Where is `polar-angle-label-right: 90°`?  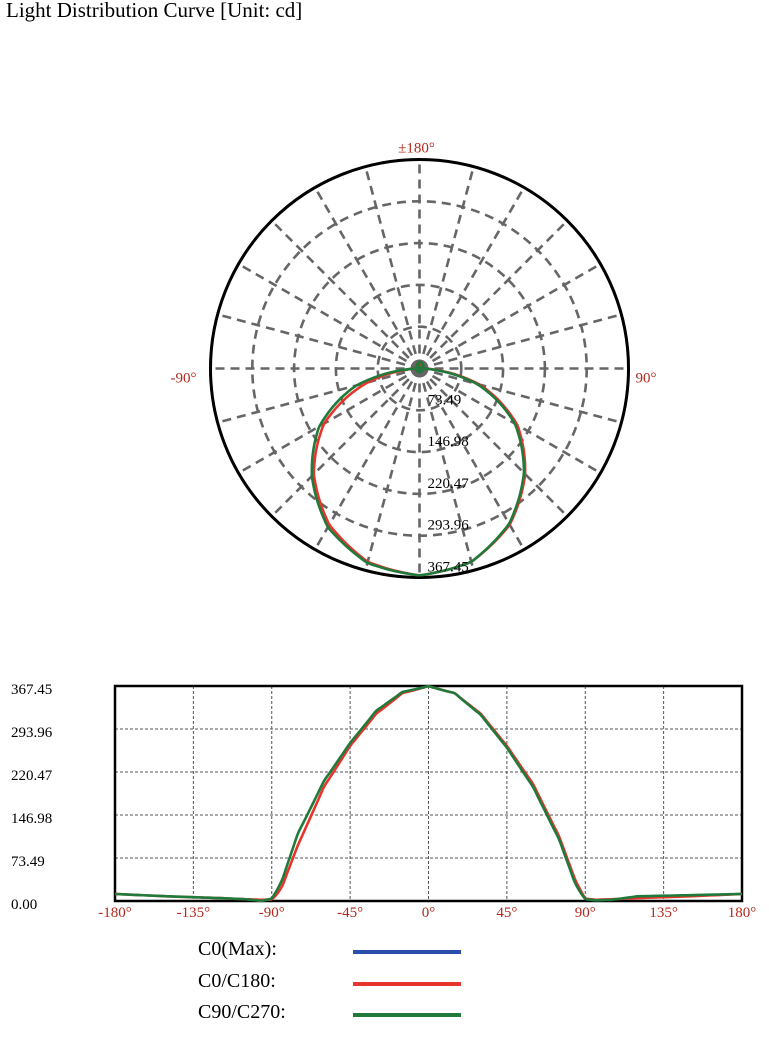 polar-angle-label-right: 90° is located at coordinates (646, 379).